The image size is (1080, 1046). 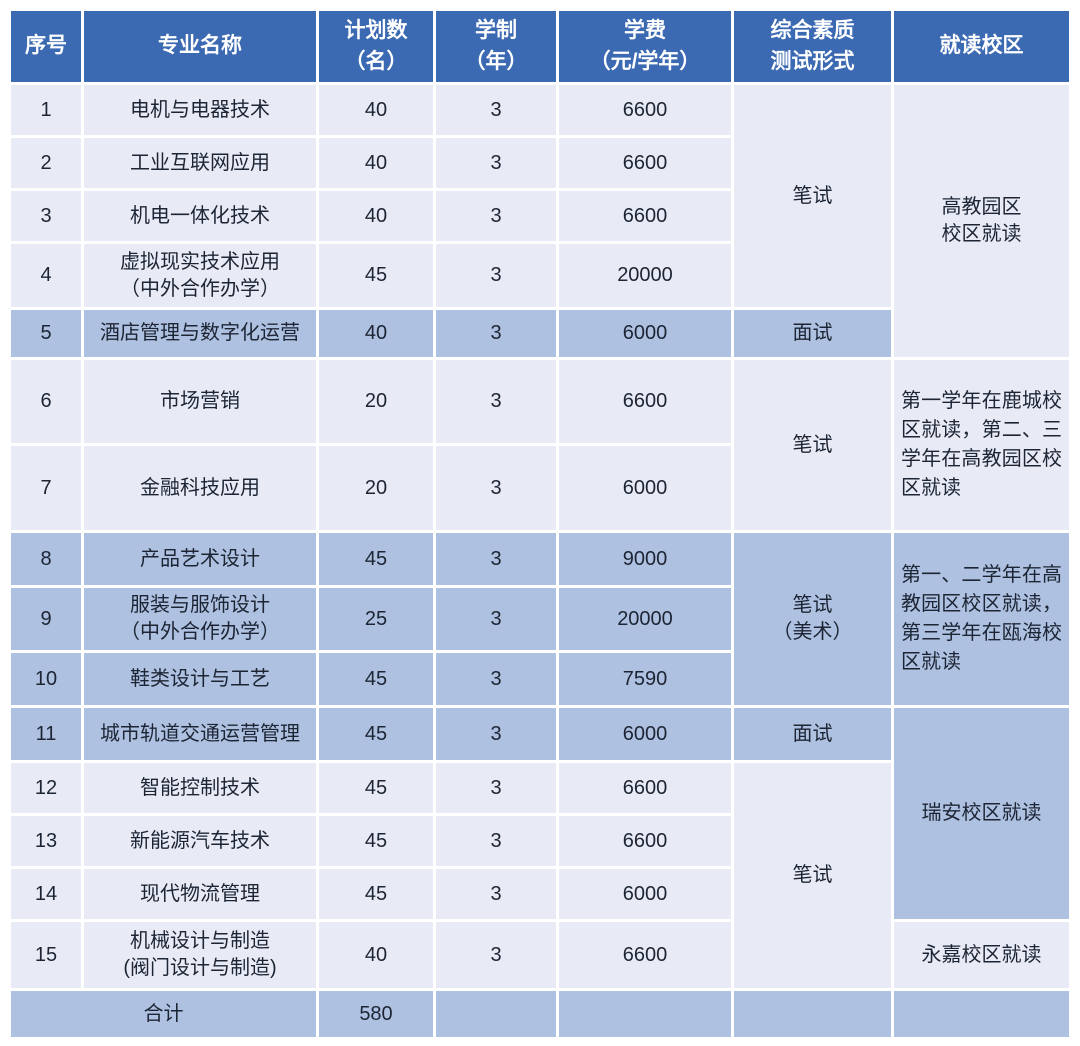 What do you see at coordinates (46, 788) in the screenshot?
I see `no-cell: 12` at bounding box center [46, 788].